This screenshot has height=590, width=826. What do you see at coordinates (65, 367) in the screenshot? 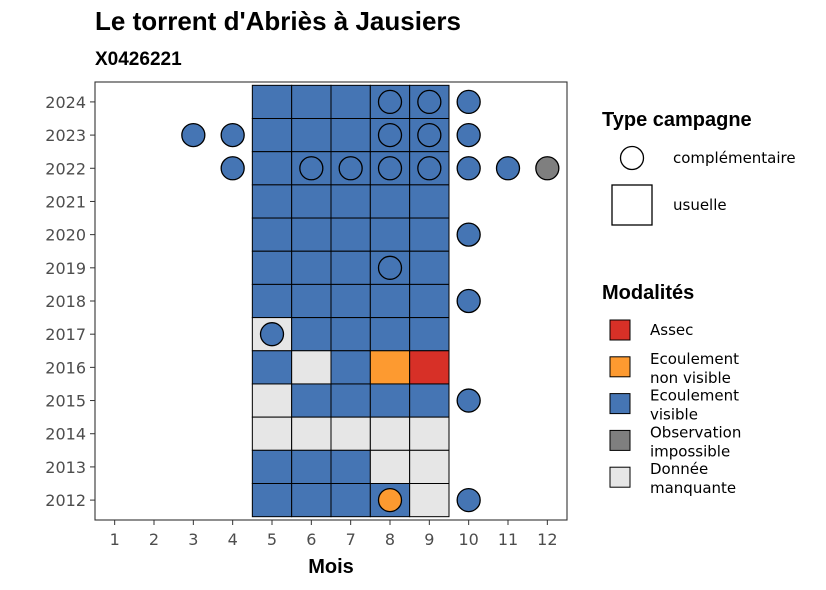
I see `y-tick-label-2016: 2016` at bounding box center [65, 367].